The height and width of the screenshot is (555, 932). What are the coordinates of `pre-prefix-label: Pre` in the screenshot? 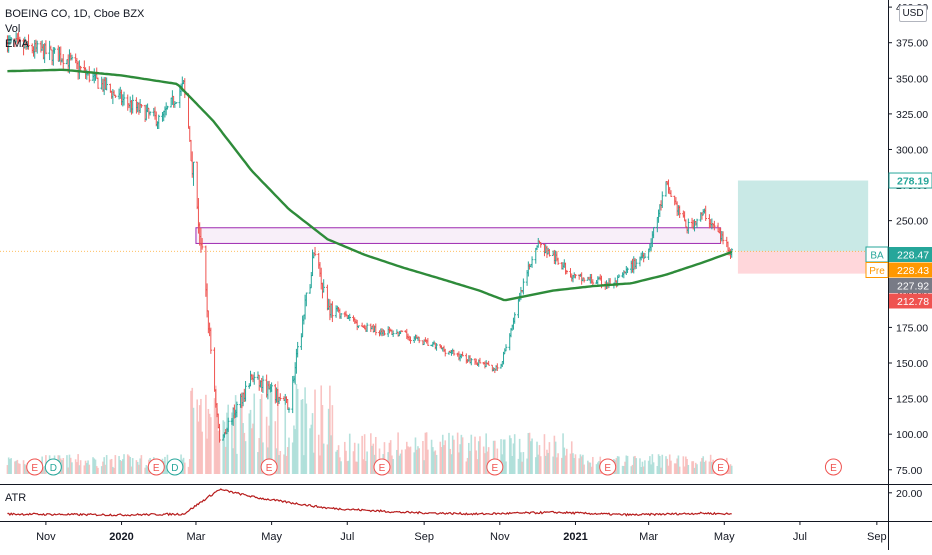 It's located at (877, 271).